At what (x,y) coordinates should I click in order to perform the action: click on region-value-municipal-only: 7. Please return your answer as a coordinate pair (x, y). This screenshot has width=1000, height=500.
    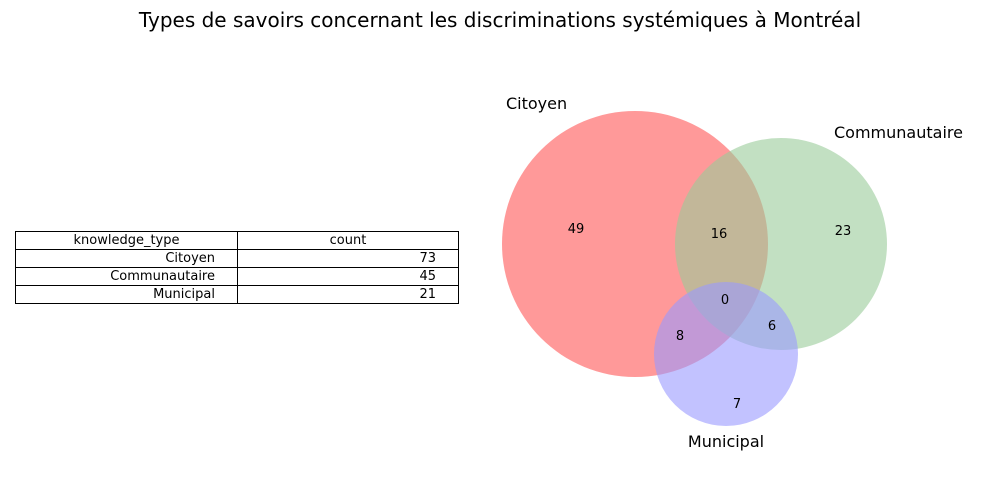
    Looking at the image, I should click on (737, 404).